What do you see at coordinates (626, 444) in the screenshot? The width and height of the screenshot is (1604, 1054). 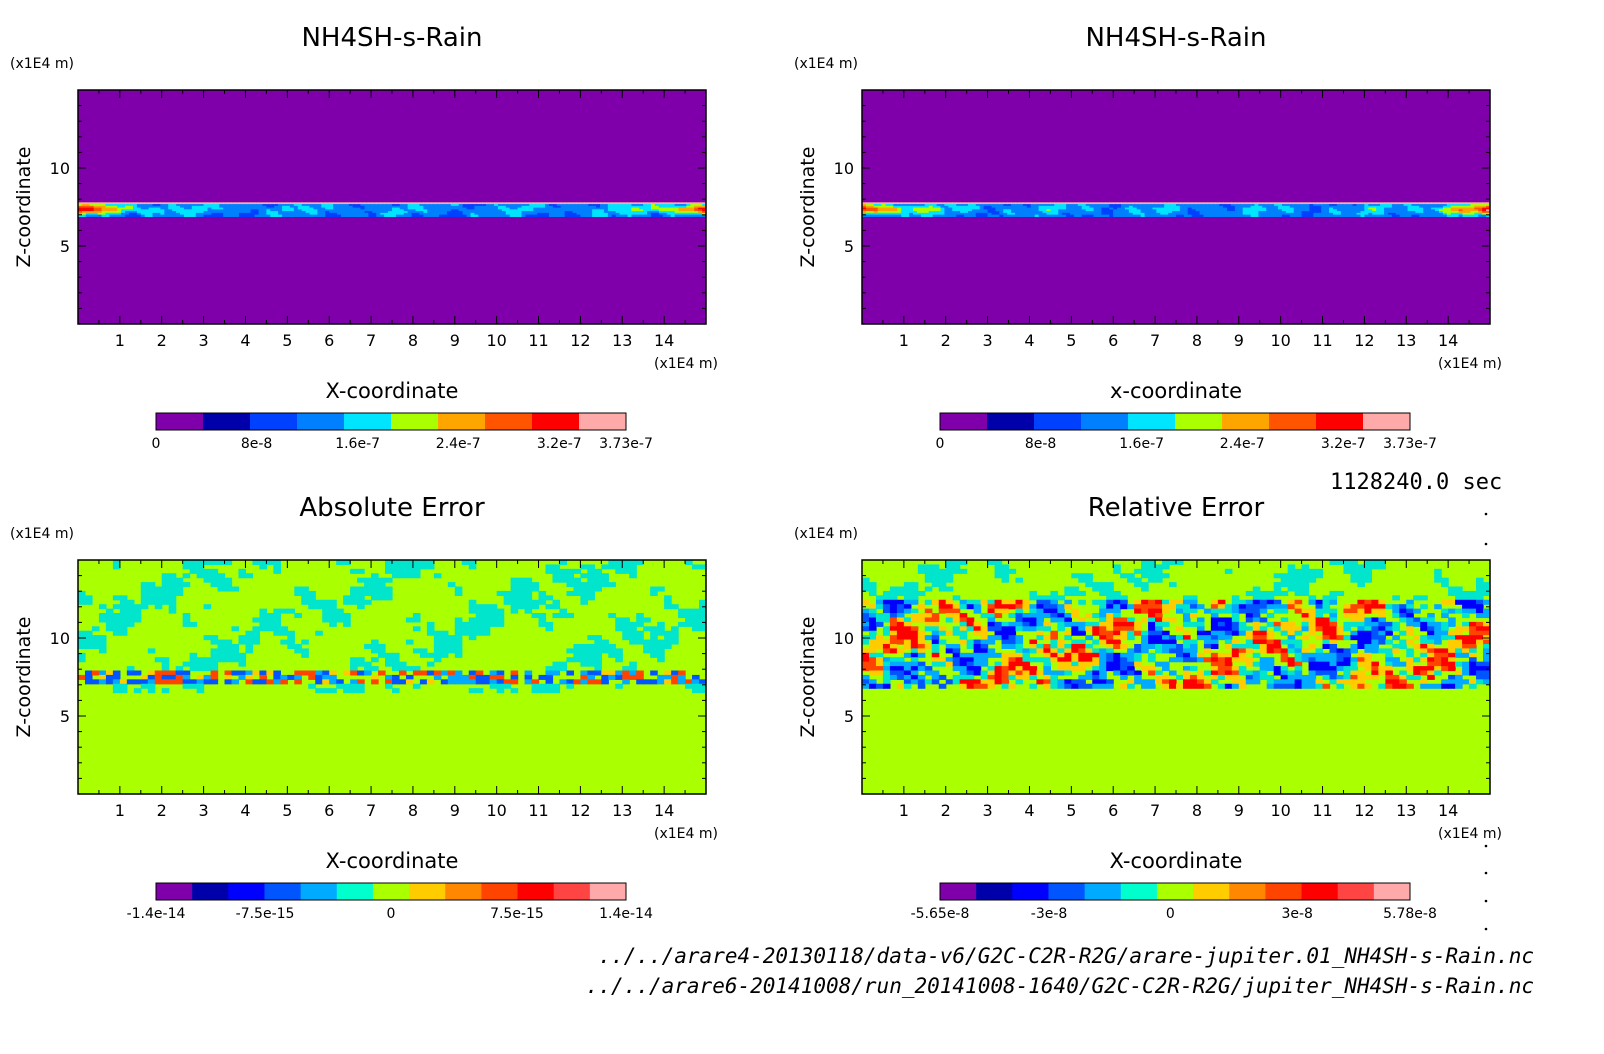 I see `colorbar-tick-label: 3.73e-7` at bounding box center [626, 444].